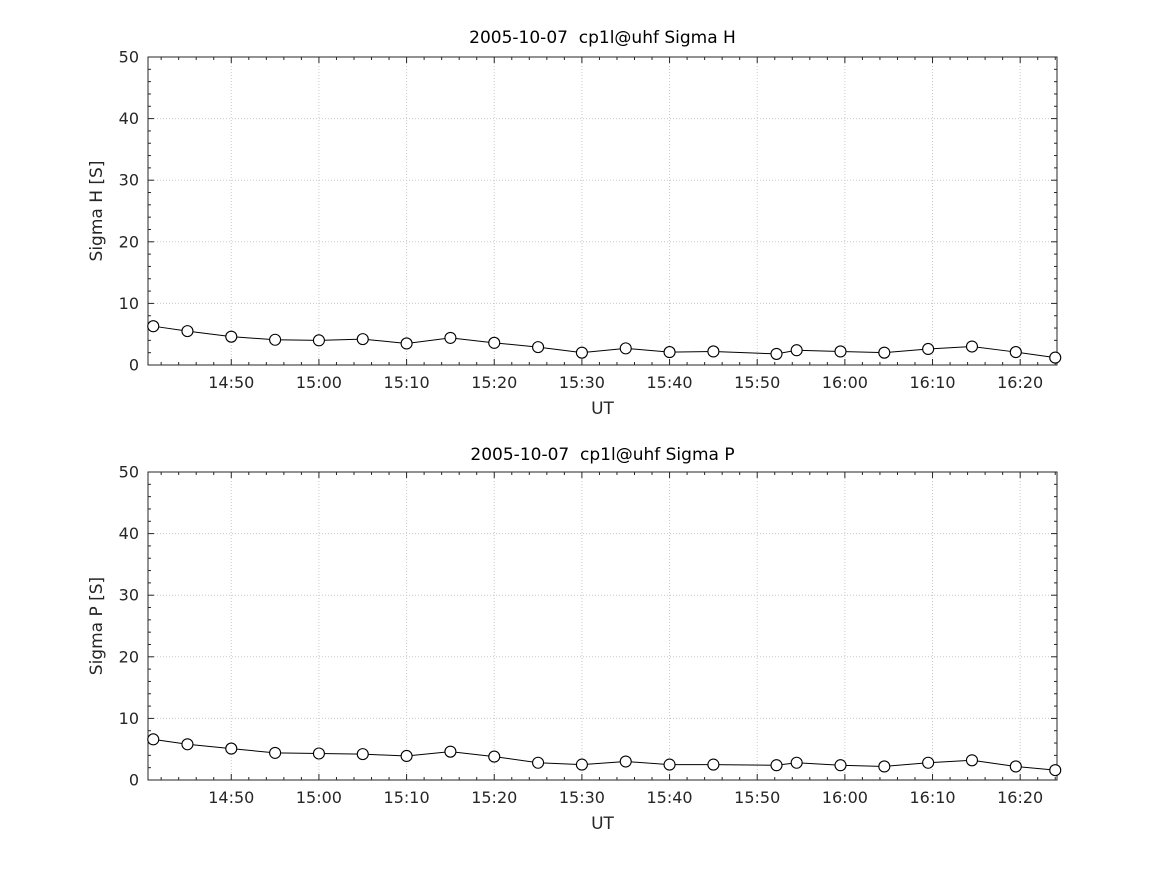  I want to click on chart-title-sigma-h: 2005-10-07 cp1l@uhf Sigma H, so click(602, 38).